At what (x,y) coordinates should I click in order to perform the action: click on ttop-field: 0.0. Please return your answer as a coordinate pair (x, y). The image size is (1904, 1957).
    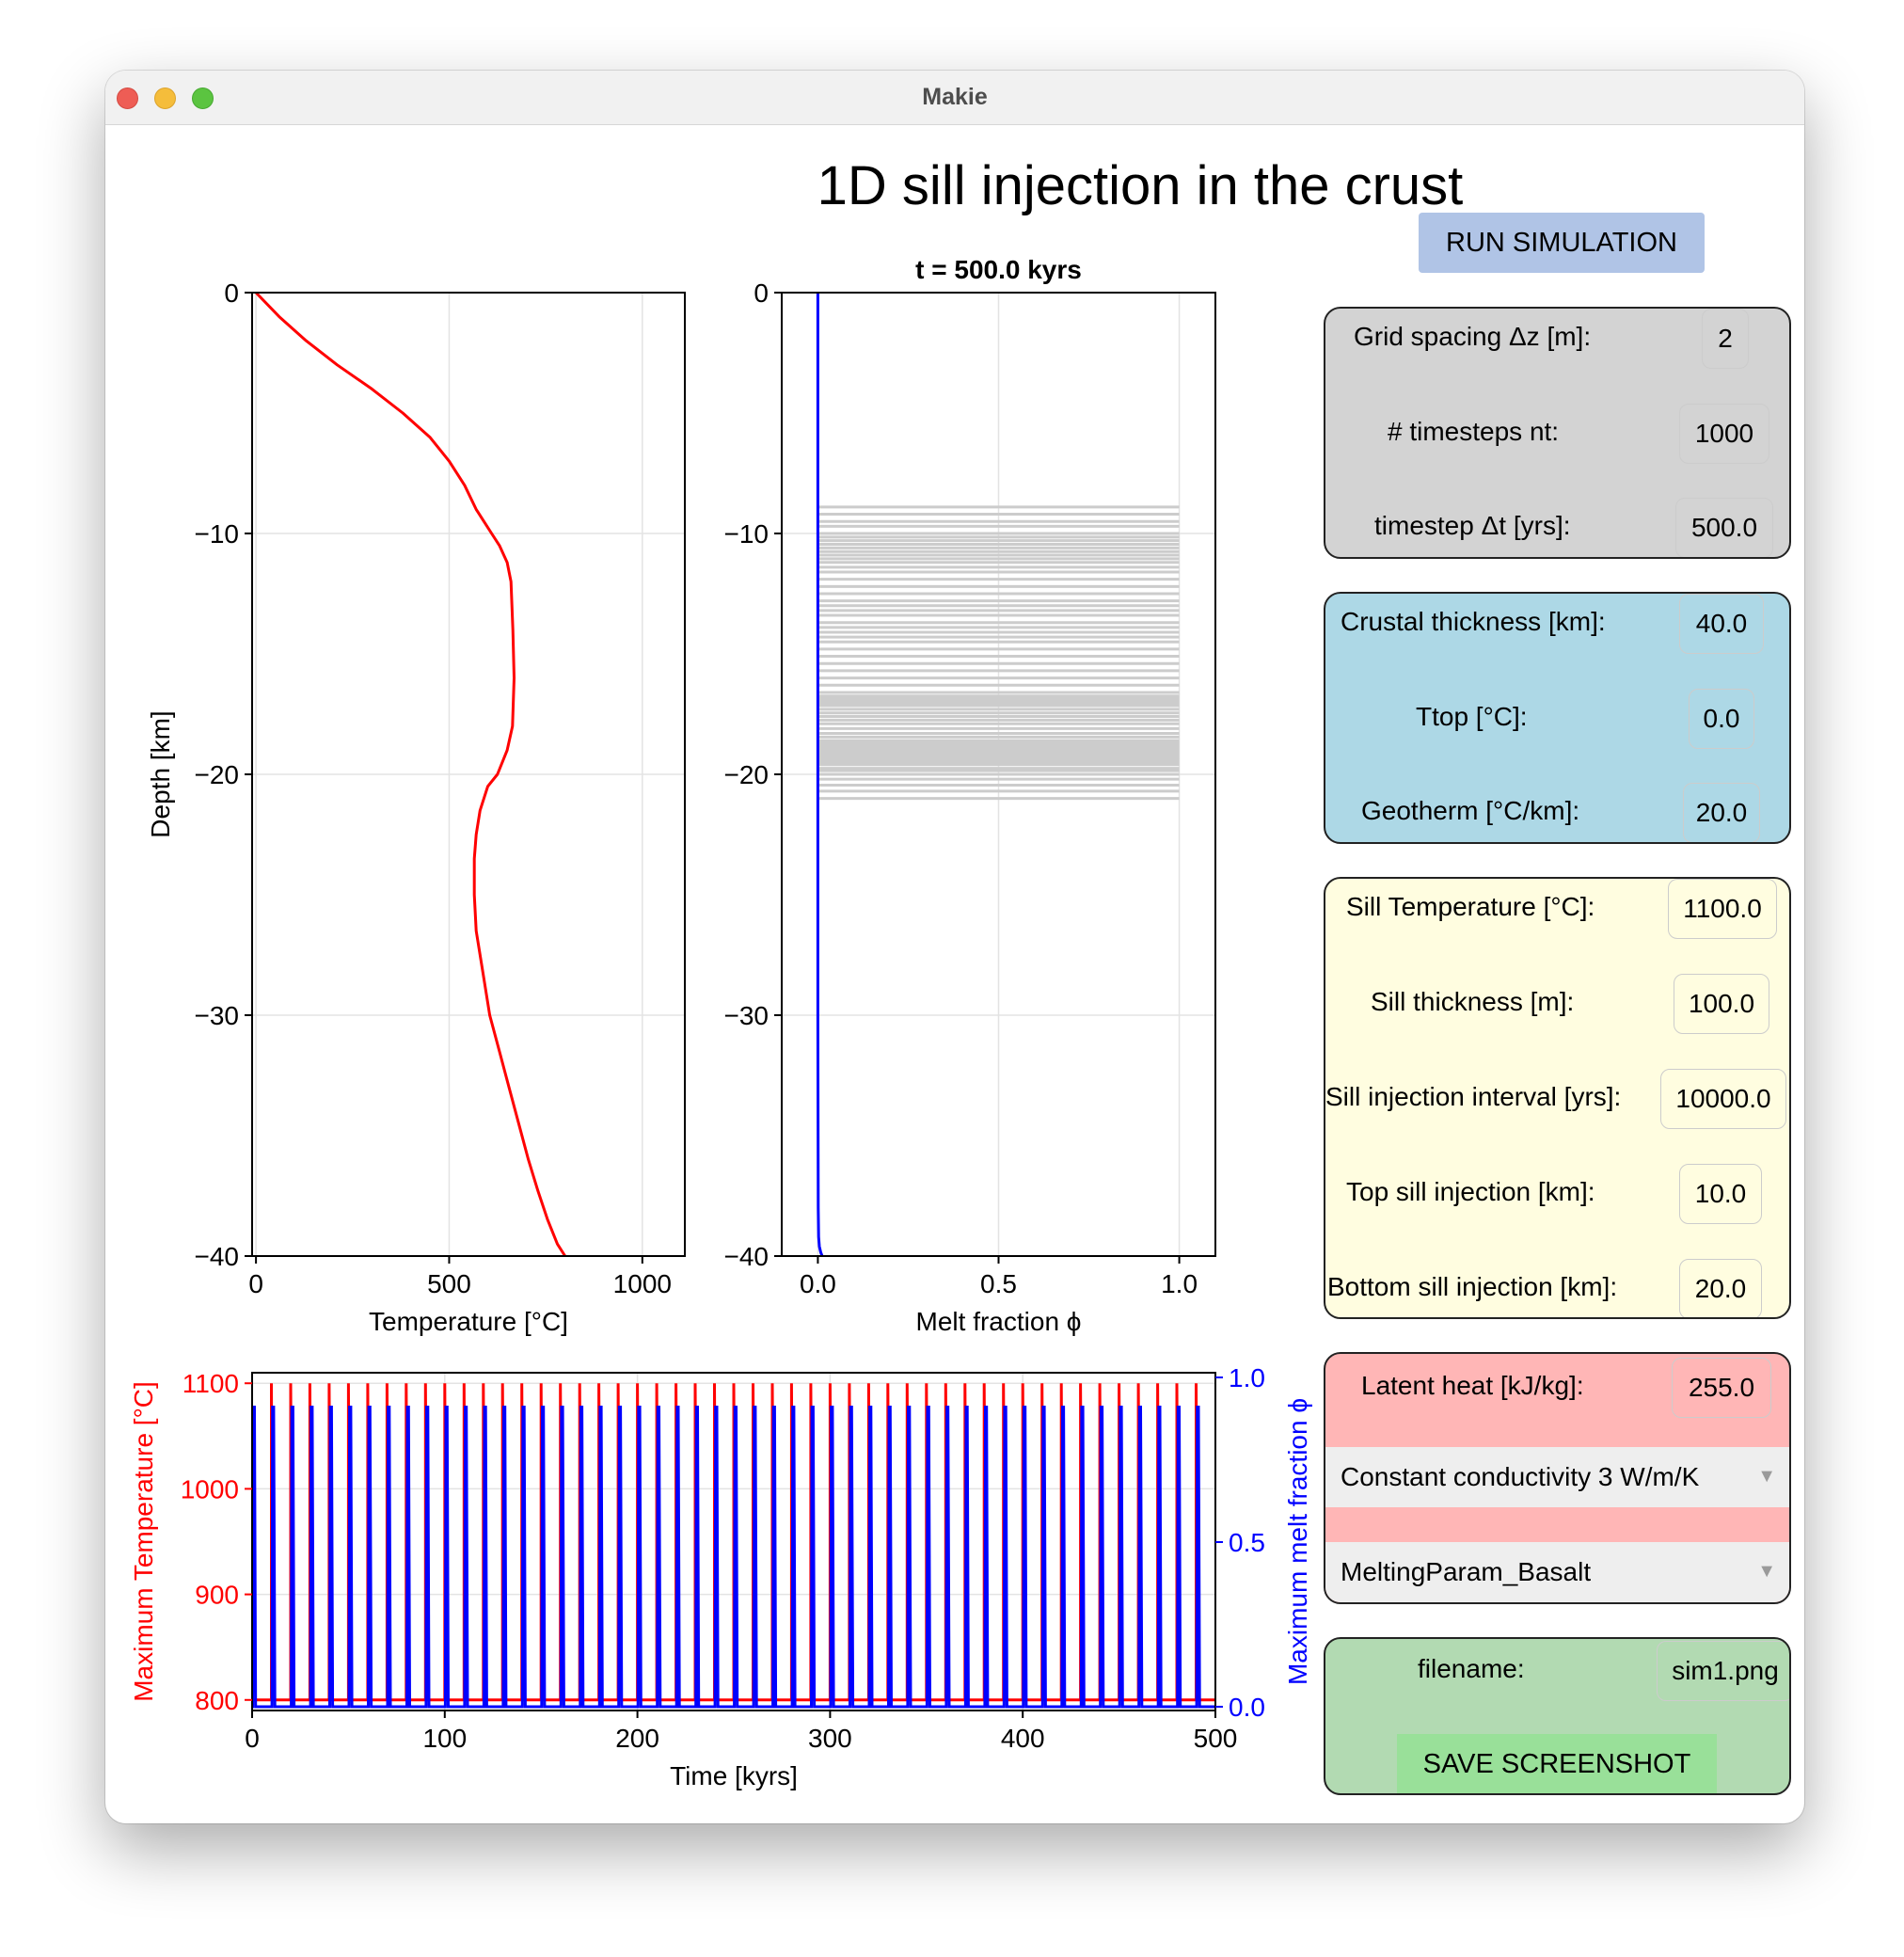
    Looking at the image, I should click on (1721, 719).